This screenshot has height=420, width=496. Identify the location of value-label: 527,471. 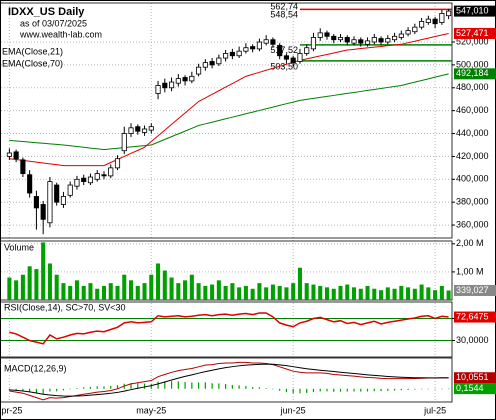
(472, 33).